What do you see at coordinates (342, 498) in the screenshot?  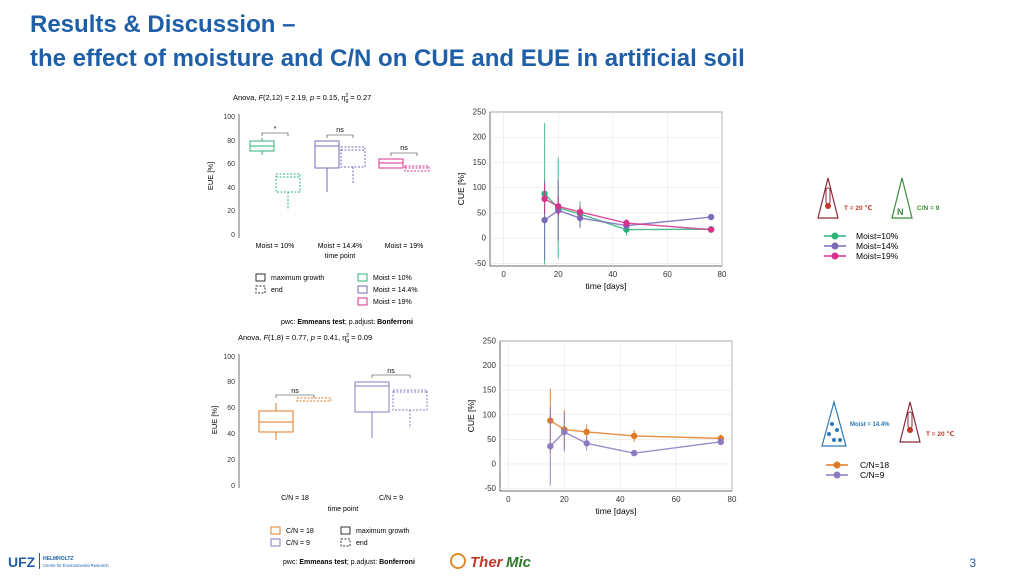 I see `xcats-bottom: C/N = 18 C/N = 9` at bounding box center [342, 498].